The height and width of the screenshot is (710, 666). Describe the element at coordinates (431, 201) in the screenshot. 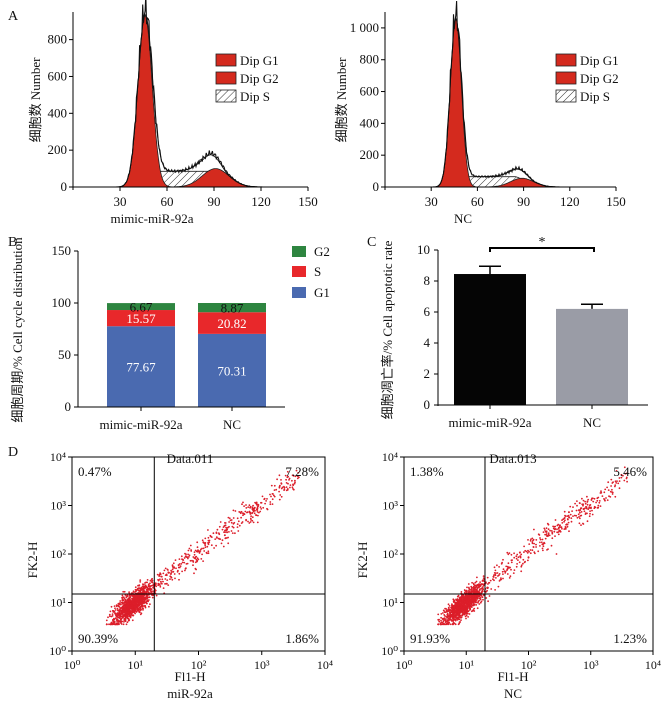

I see `x-tick-label: 30` at that location.